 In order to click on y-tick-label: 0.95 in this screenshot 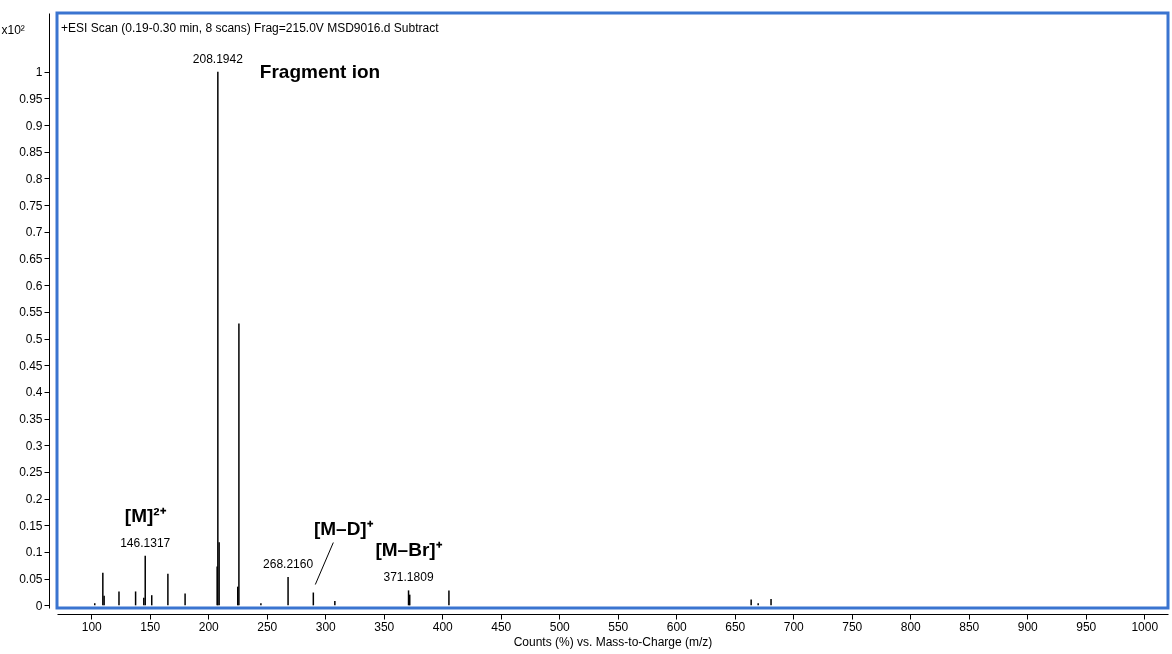, I will do `click(31, 98)`.